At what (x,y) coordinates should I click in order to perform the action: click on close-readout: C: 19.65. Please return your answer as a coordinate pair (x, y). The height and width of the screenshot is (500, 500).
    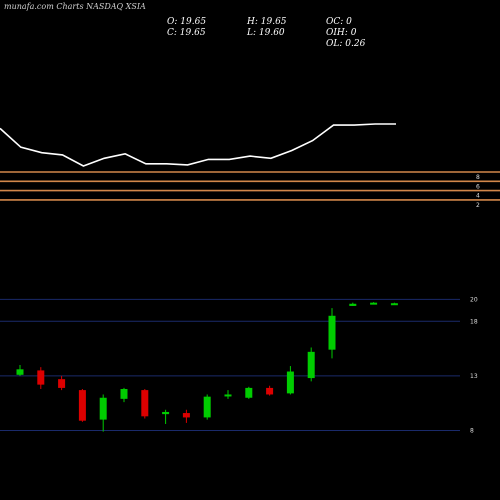
    Looking at the image, I should click on (186, 33).